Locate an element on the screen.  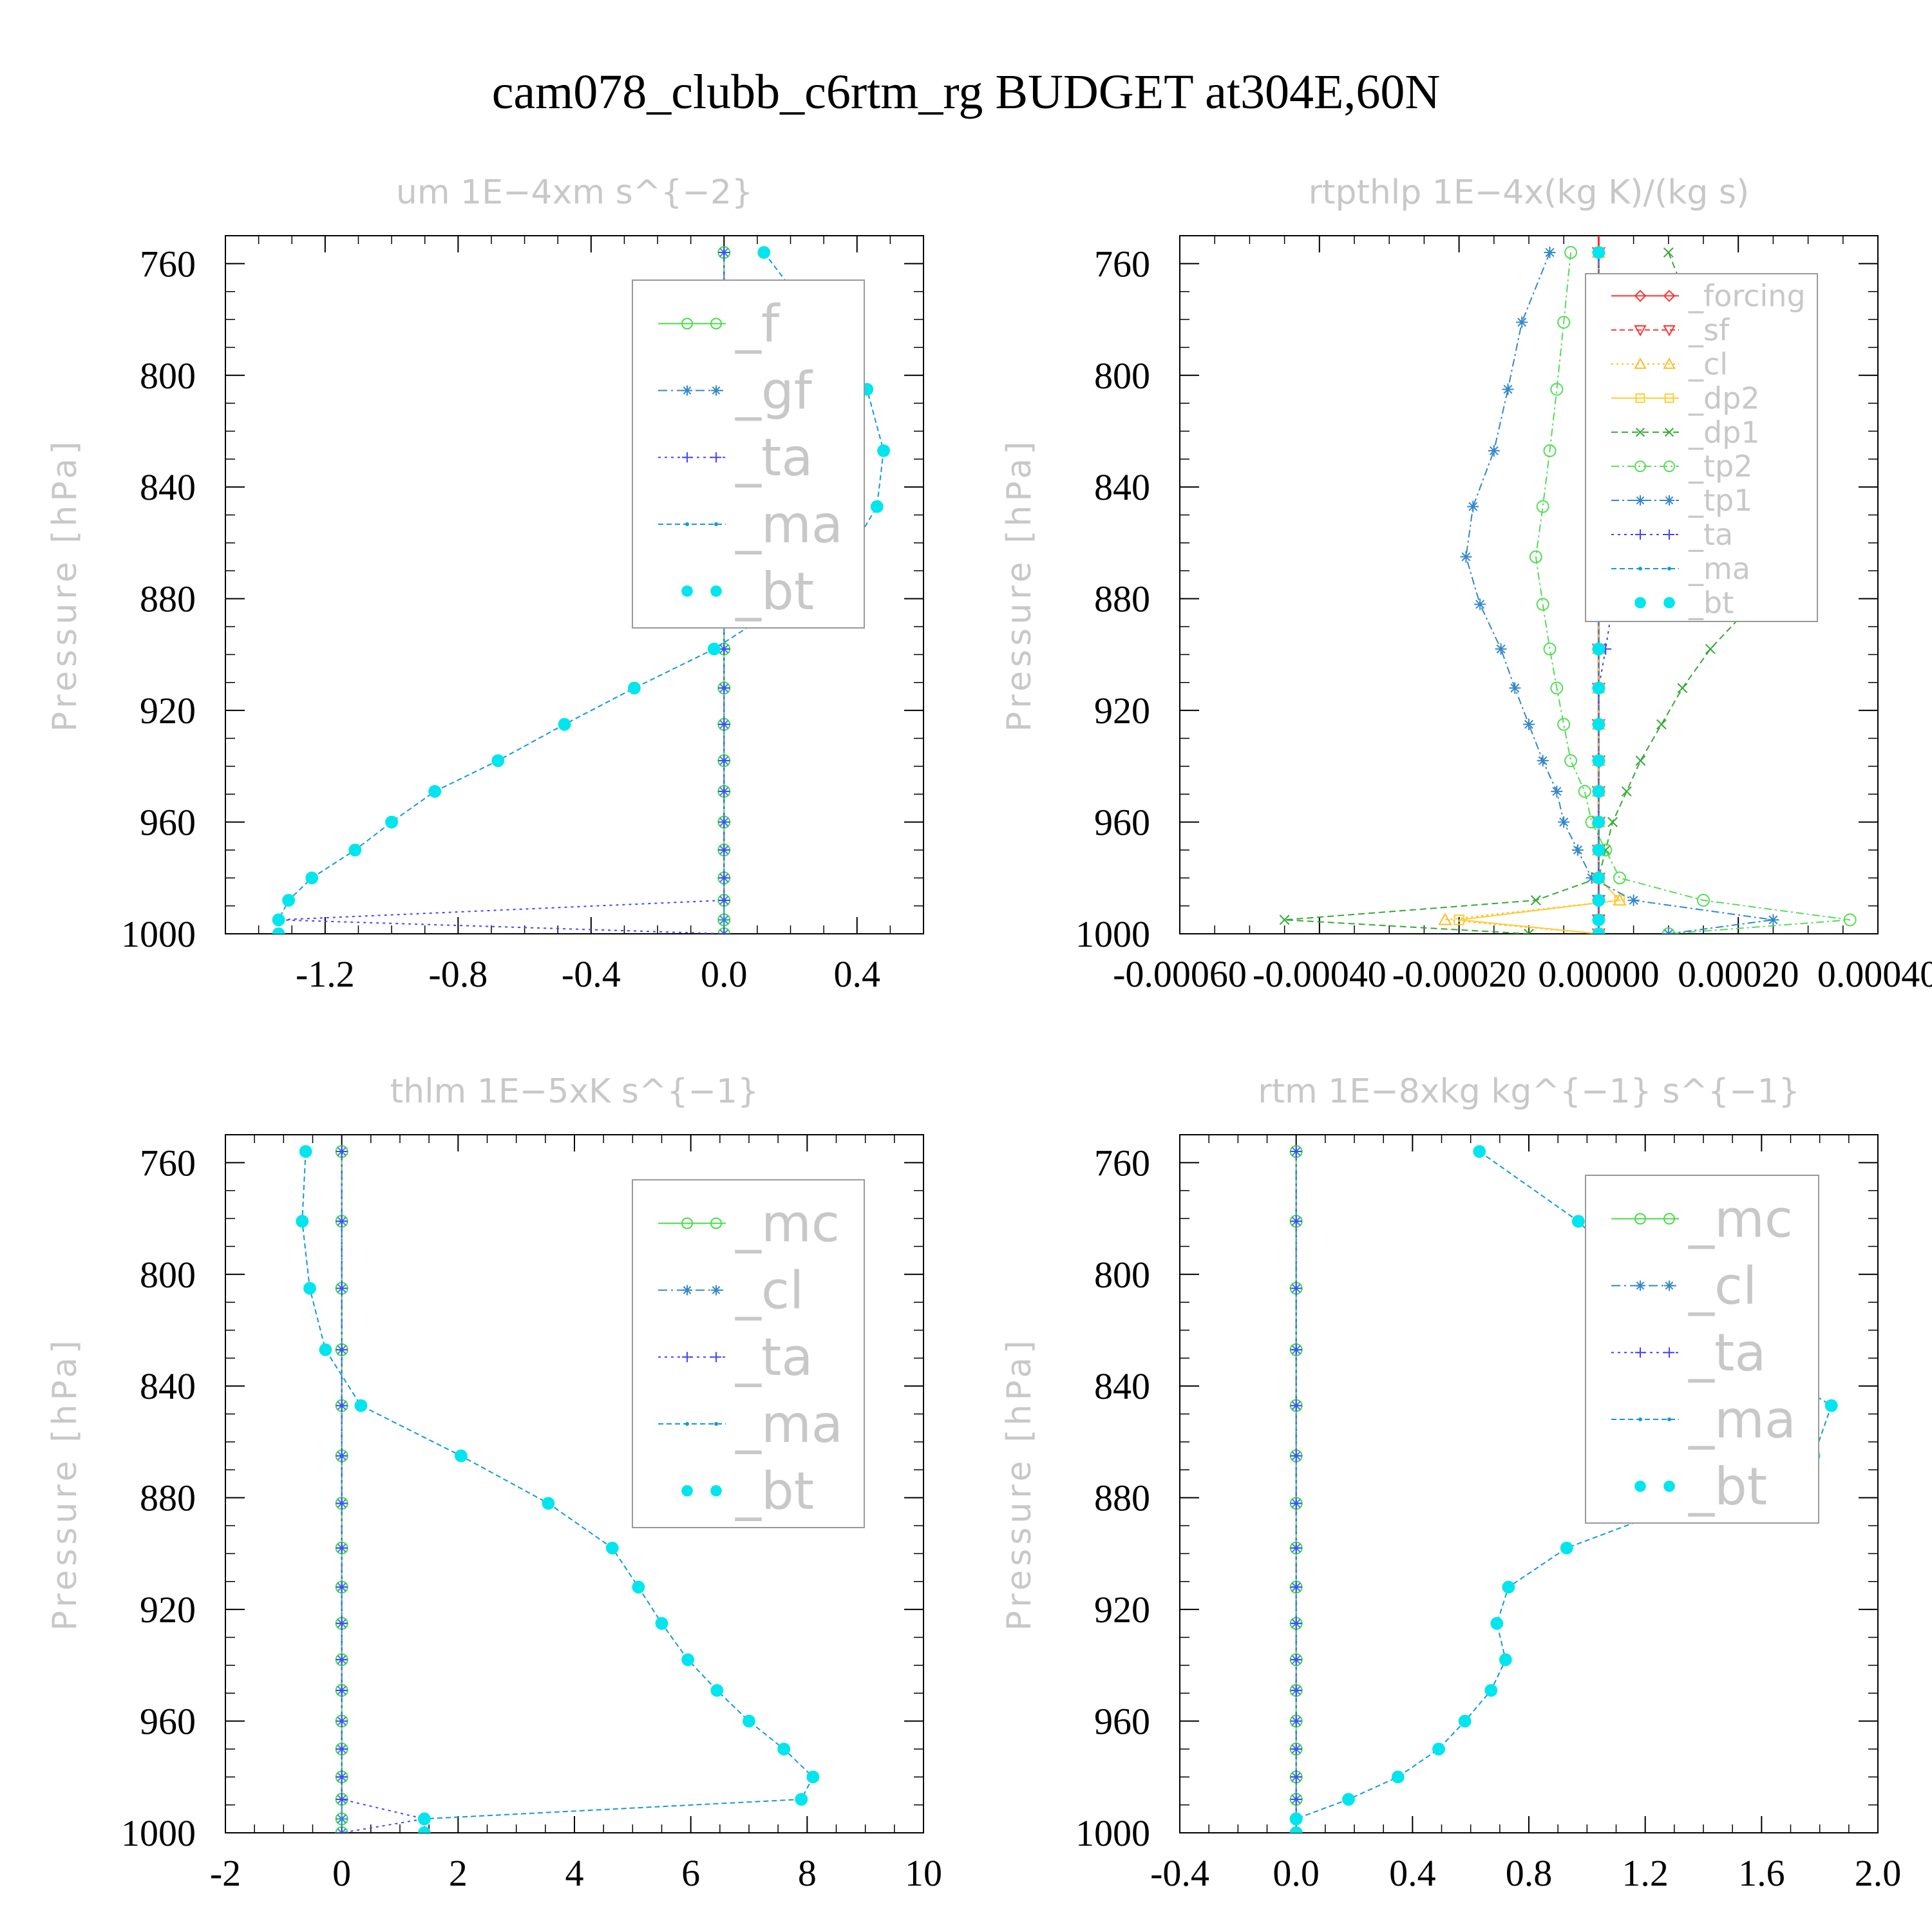
legend-entry: _tp2 is located at coordinates (1721, 466).